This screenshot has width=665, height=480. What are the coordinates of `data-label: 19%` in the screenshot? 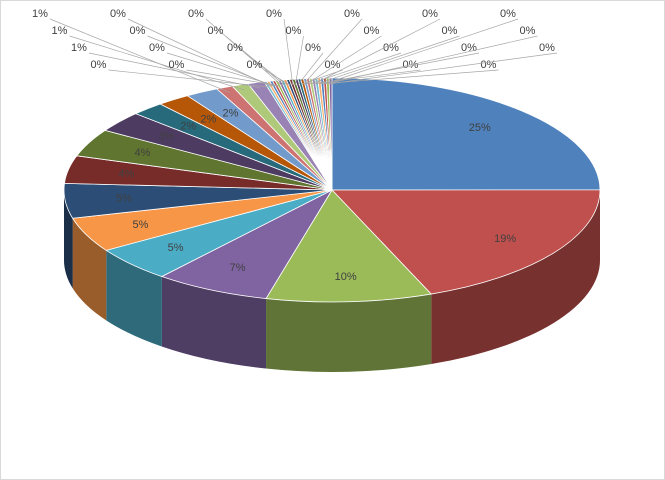 It's located at (505, 239).